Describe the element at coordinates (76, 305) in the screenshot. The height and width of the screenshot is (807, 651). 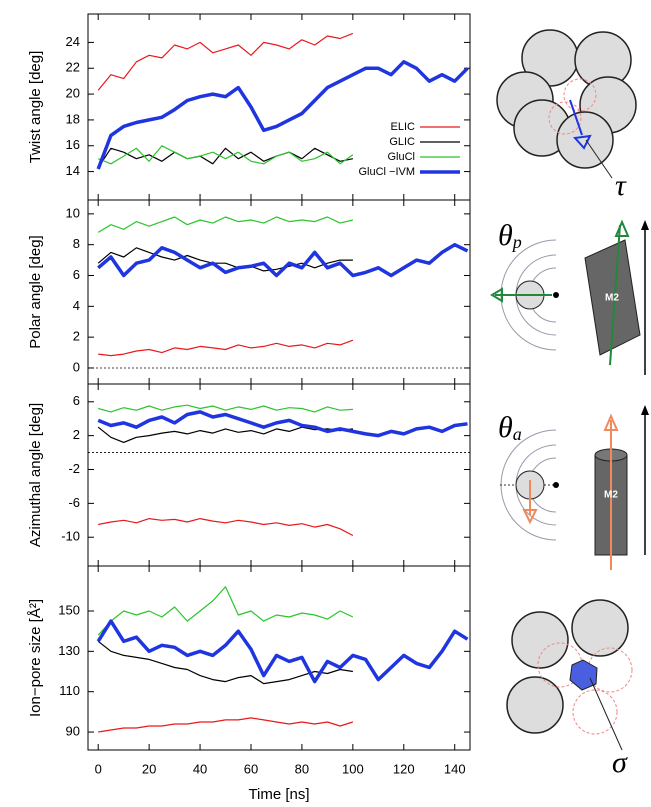
I see `y-tick-label: 4` at that location.